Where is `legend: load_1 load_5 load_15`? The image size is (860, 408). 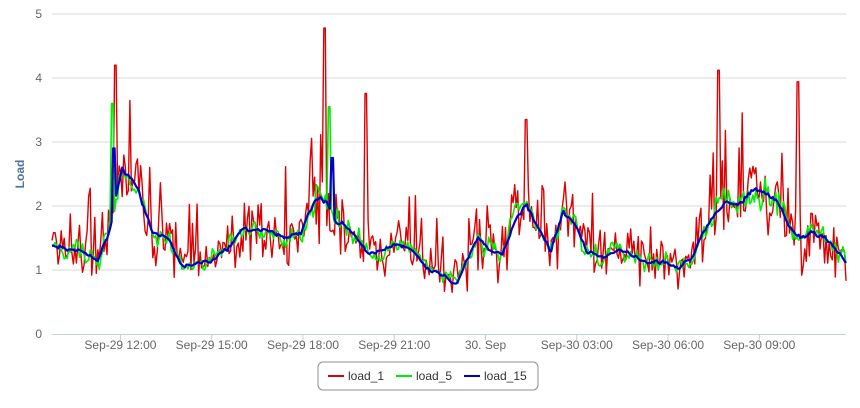 legend: load_1 load_5 load_15 is located at coordinates (428, 376).